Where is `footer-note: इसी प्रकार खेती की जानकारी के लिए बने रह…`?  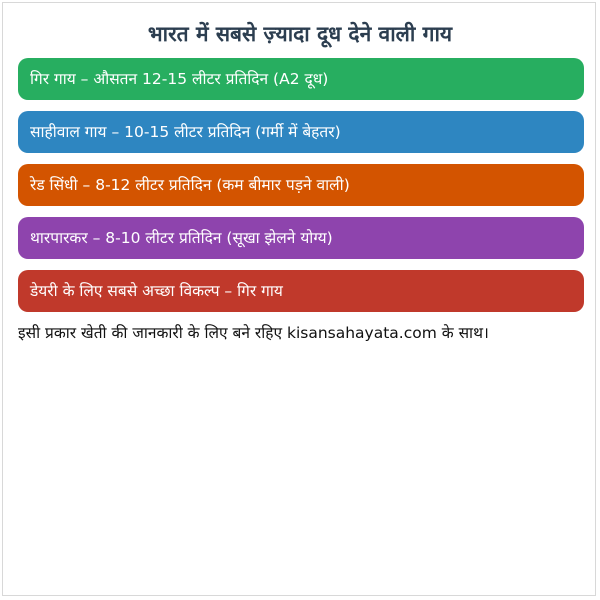
footer-note: इसी प्रकार खेती की जानकारी के लिए बने रह… is located at coordinates (253, 333).